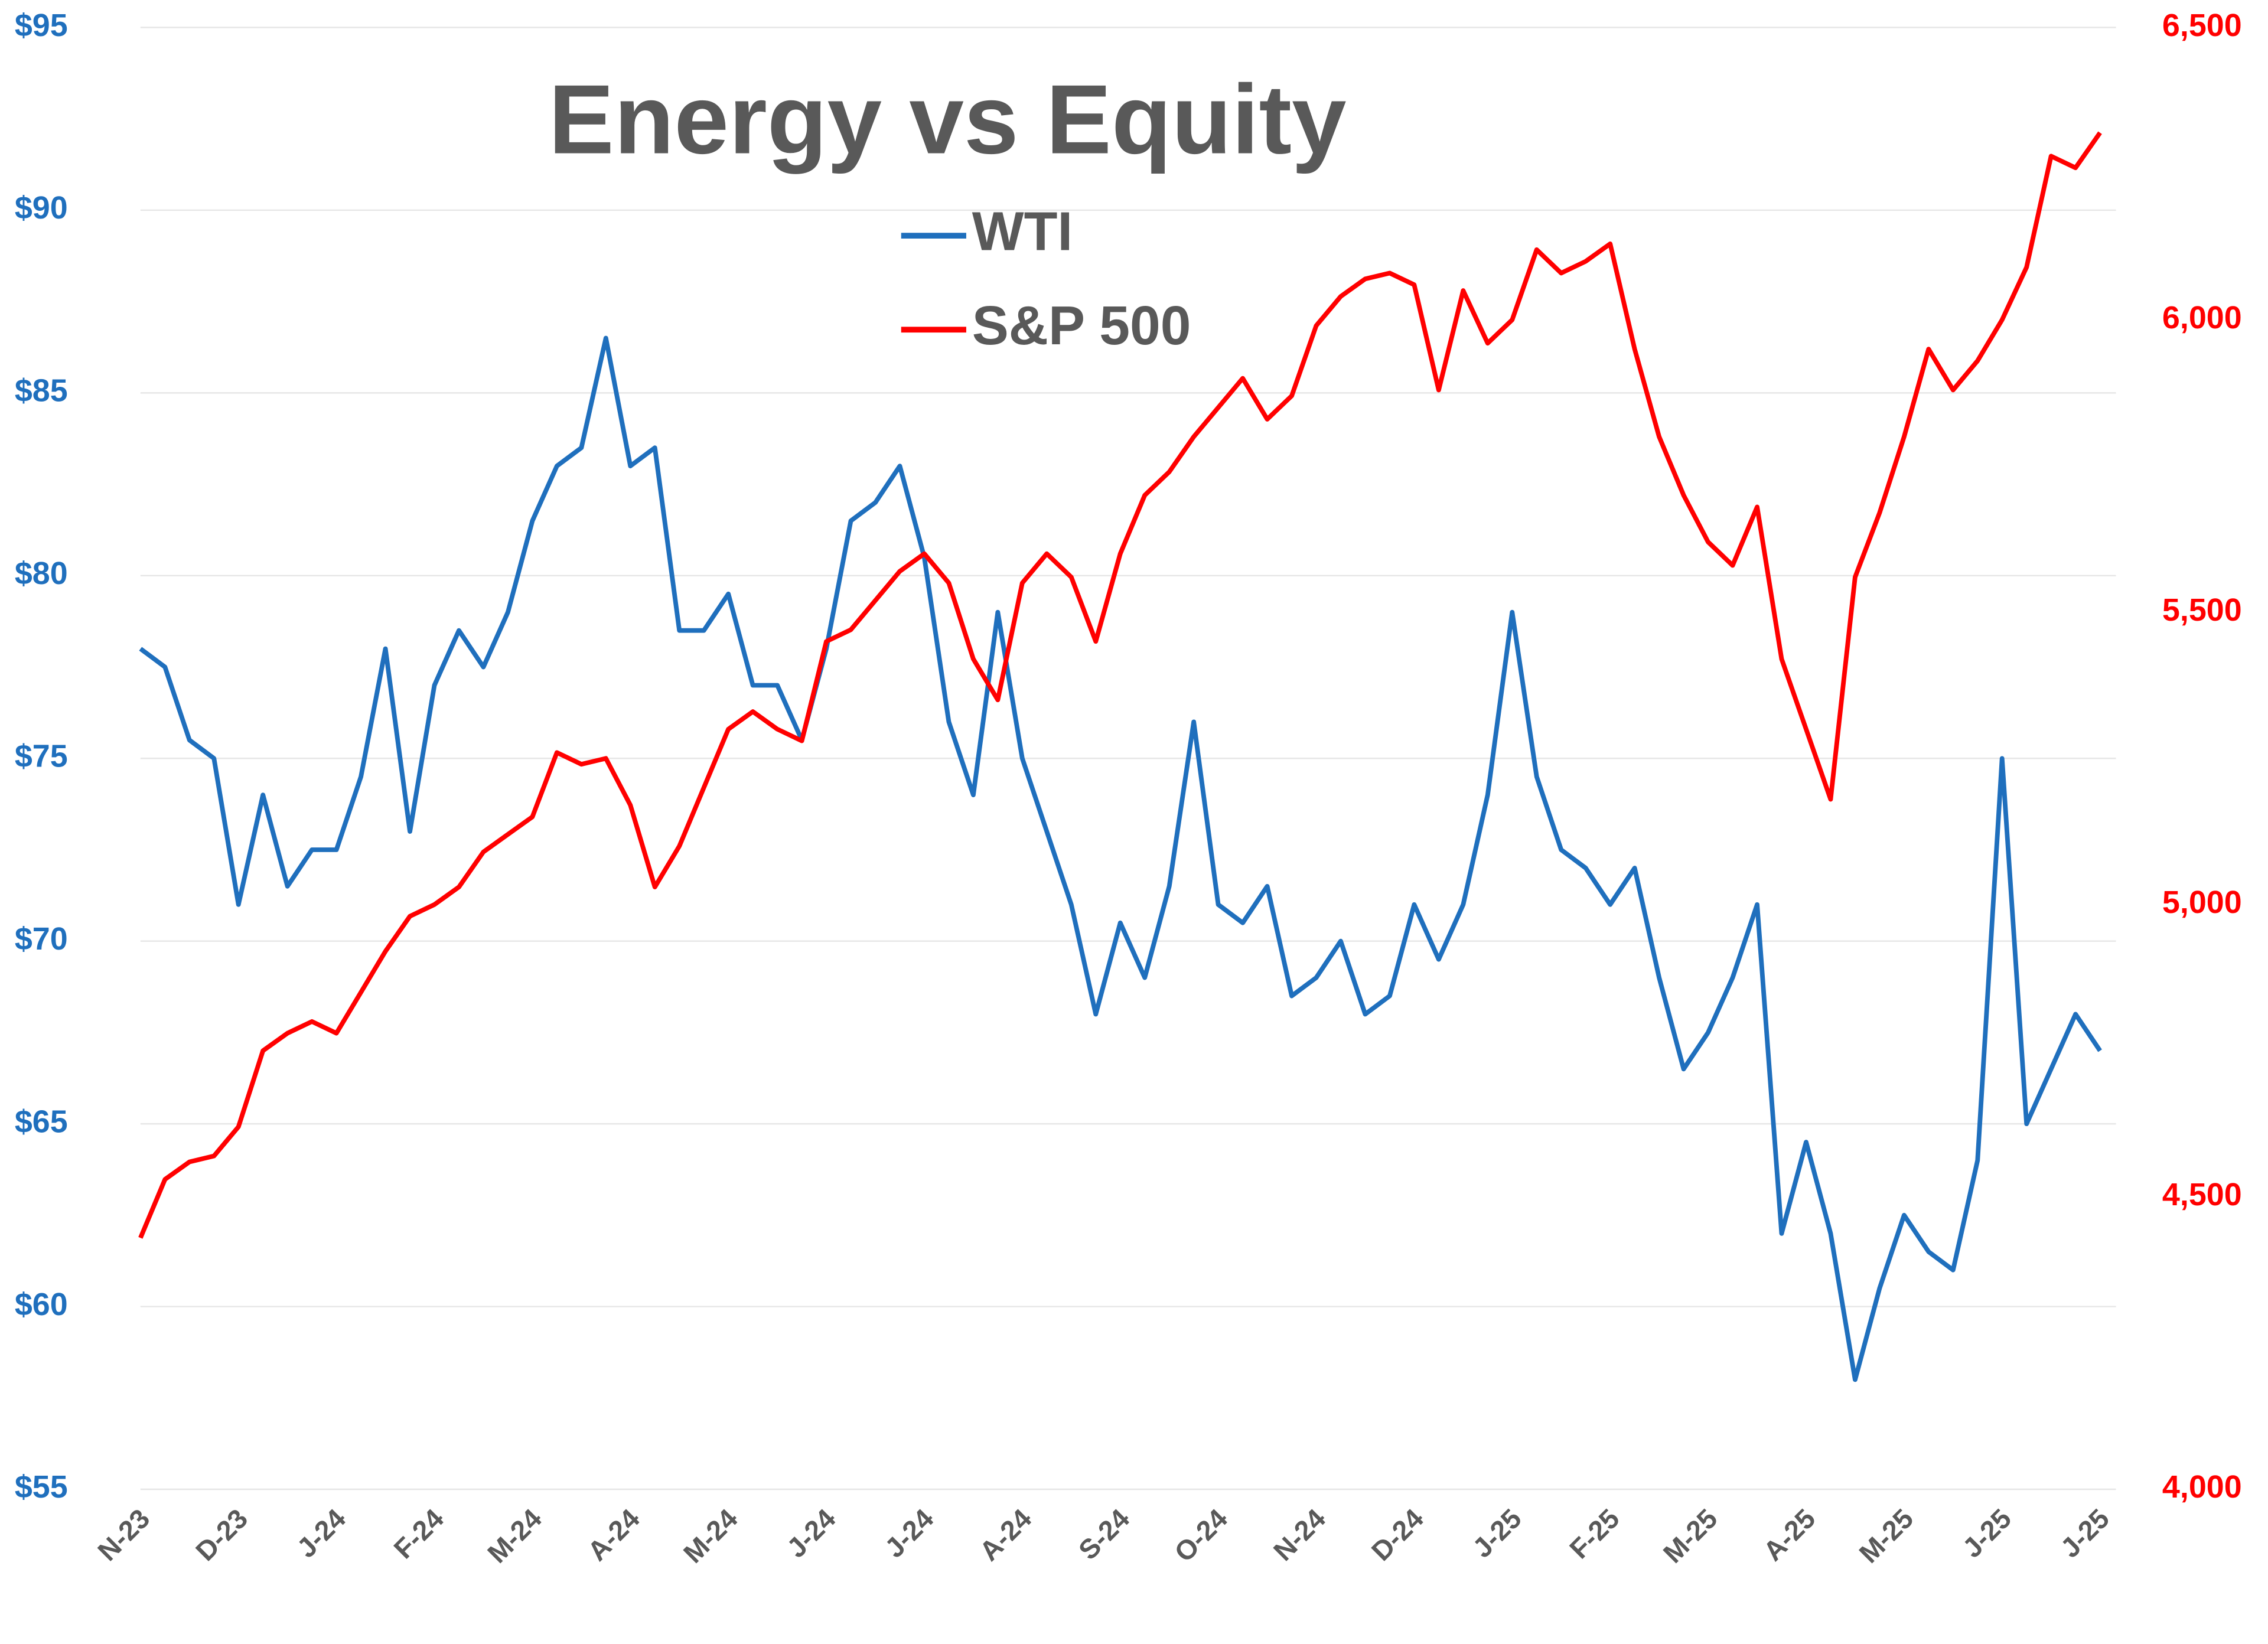 This screenshot has width=2268, height=1644. Describe the element at coordinates (1397, 1535) in the screenshot. I see `x-tick-label: D-24` at that location.